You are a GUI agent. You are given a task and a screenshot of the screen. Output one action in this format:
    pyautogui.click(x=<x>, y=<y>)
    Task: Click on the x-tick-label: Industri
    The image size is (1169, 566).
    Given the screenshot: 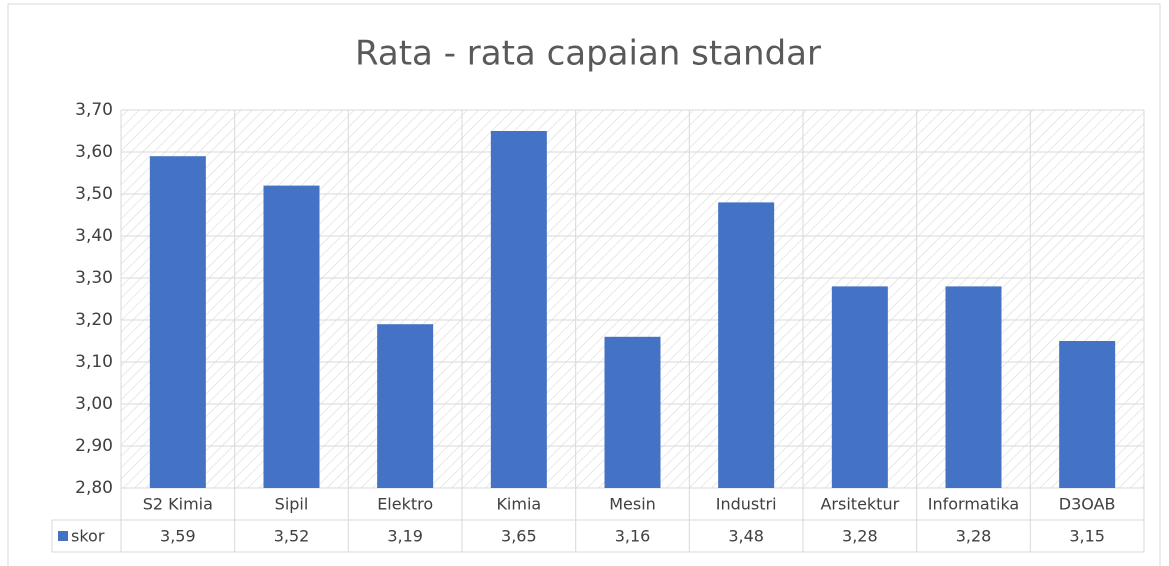 What is the action you would take?
    pyautogui.click(x=746, y=504)
    